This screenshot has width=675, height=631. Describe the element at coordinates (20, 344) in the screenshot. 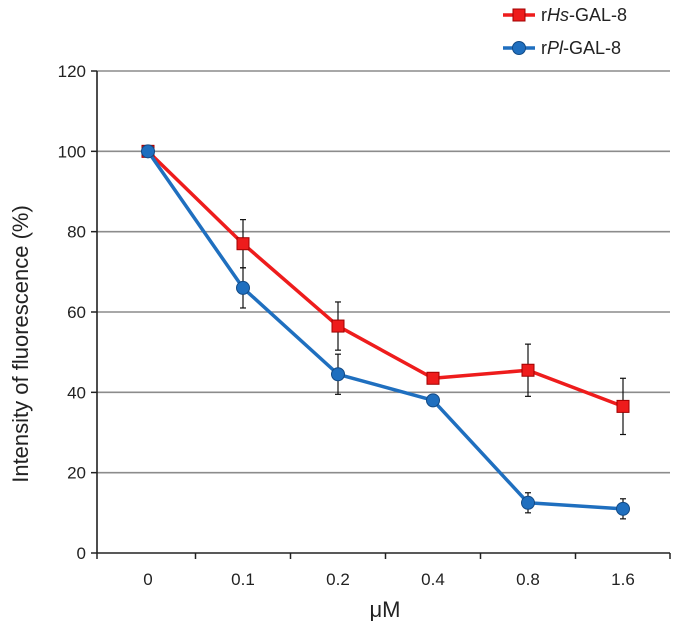

I see `y-axis-title: Intensity of fluorescence (%)` at that location.